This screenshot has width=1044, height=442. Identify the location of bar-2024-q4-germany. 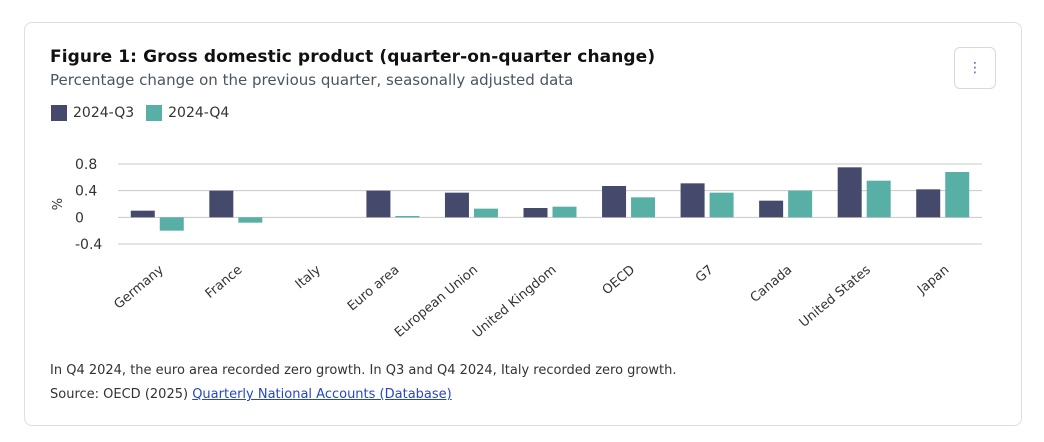
(171, 224).